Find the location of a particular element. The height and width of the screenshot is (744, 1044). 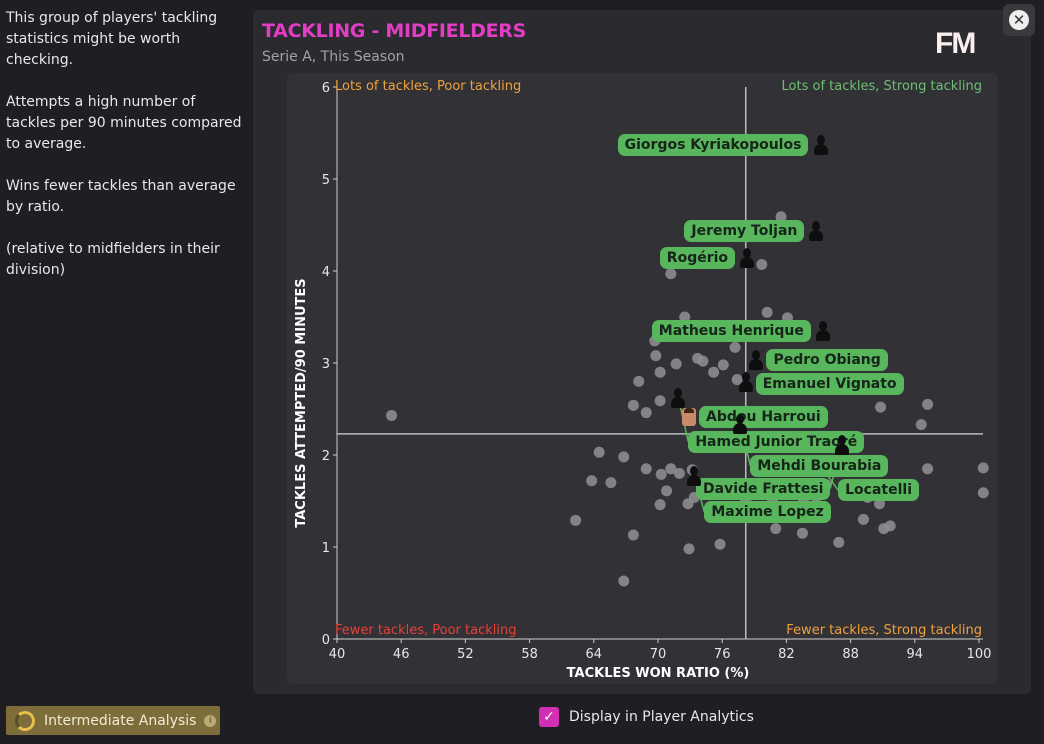

player-label: Mehdi Bourabia is located at coordinates (819, 465).